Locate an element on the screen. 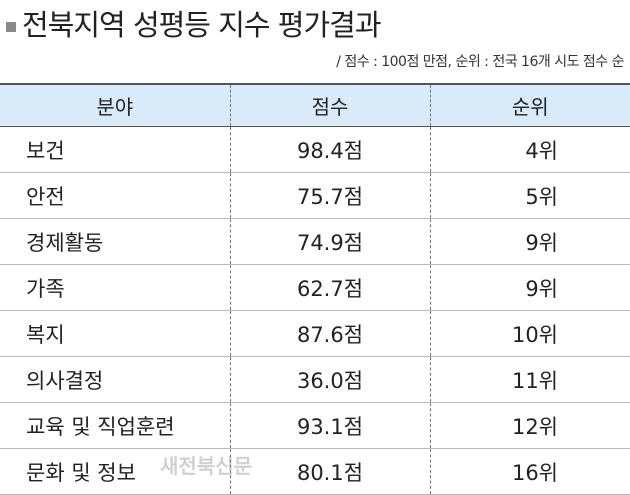 The image size is (630, 495). cell: 10위 is located at coordinates (530, 333).